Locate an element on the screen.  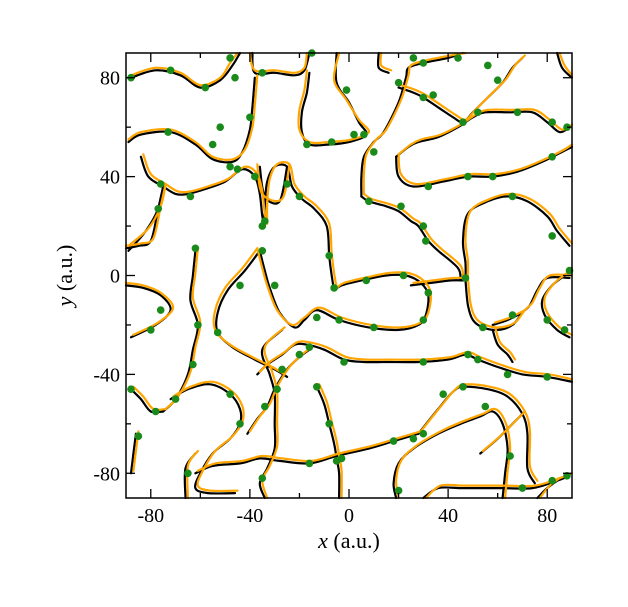
x-tick-label: -40 is located at coordinates (250, 516).